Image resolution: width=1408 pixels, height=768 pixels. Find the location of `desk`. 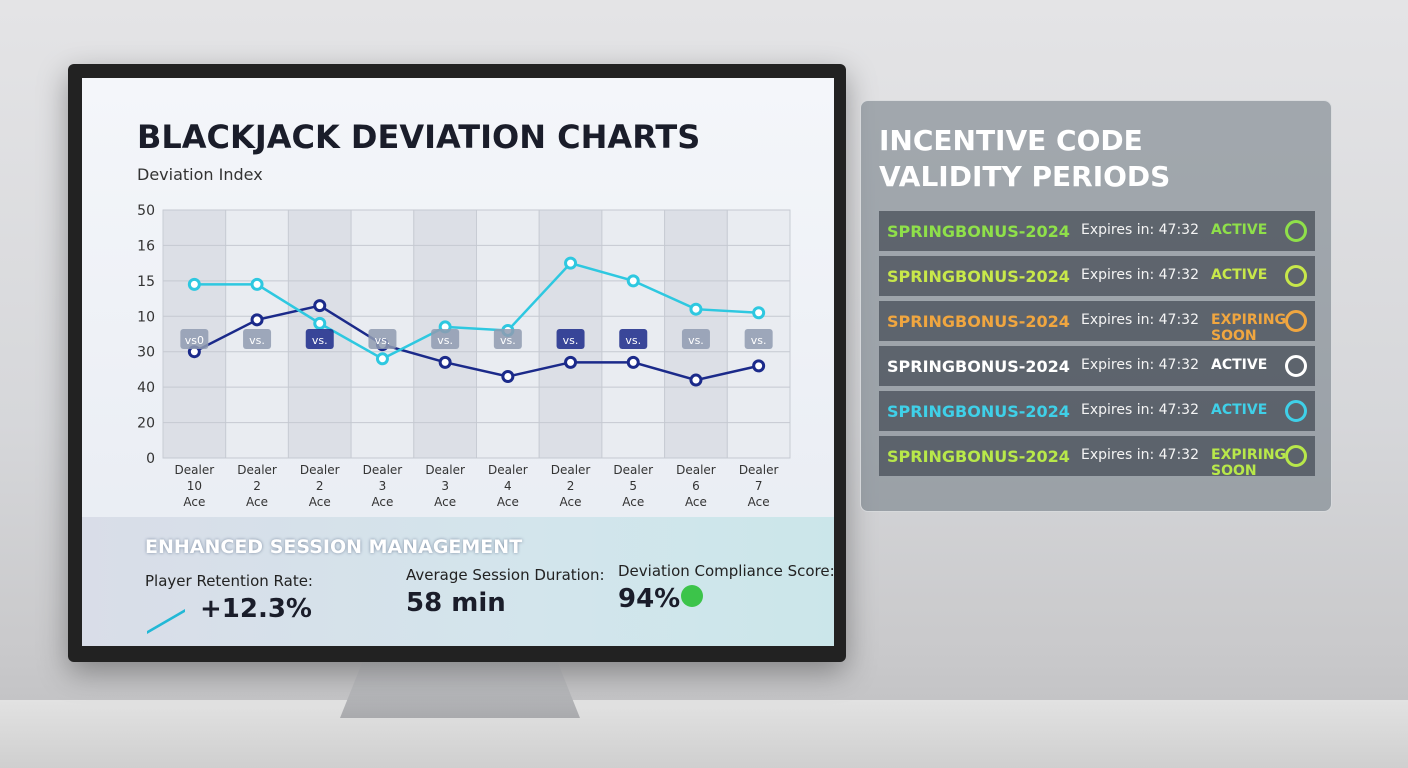

desk is located at coordinates (704, 734).